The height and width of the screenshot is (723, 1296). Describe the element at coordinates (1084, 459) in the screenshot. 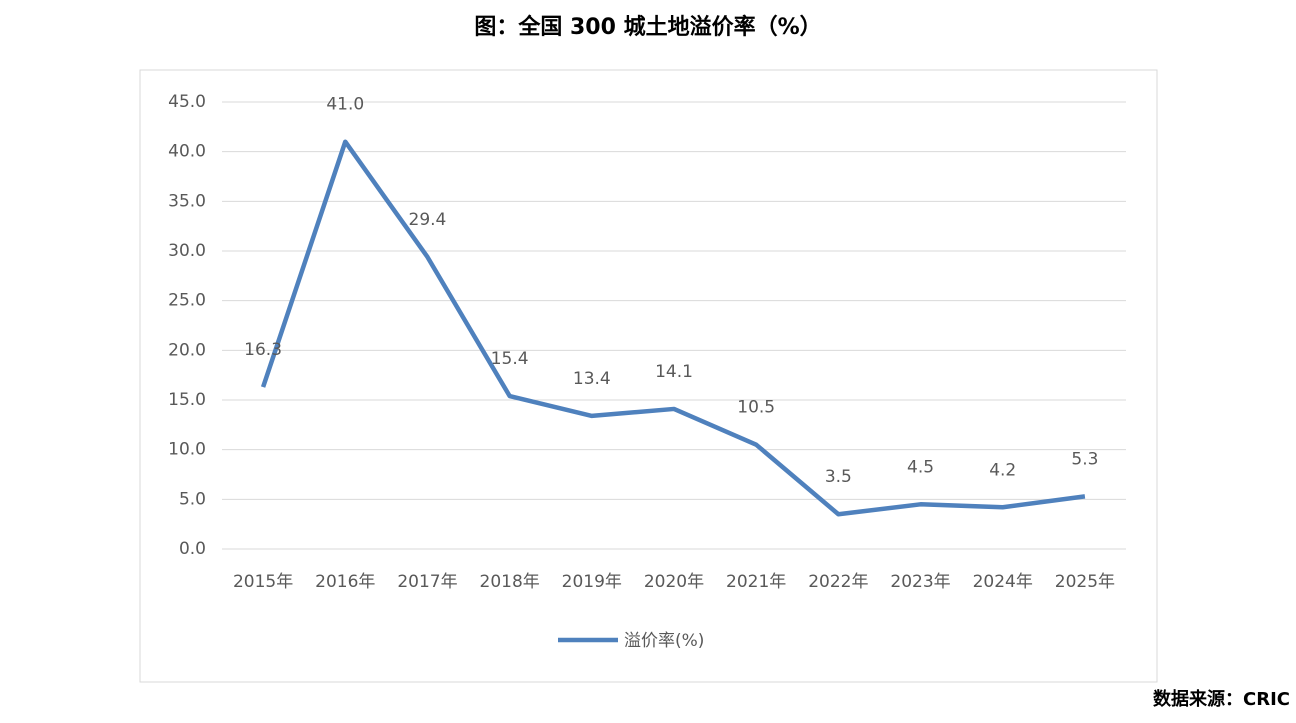

I see `data-label: 5.3` at that location.